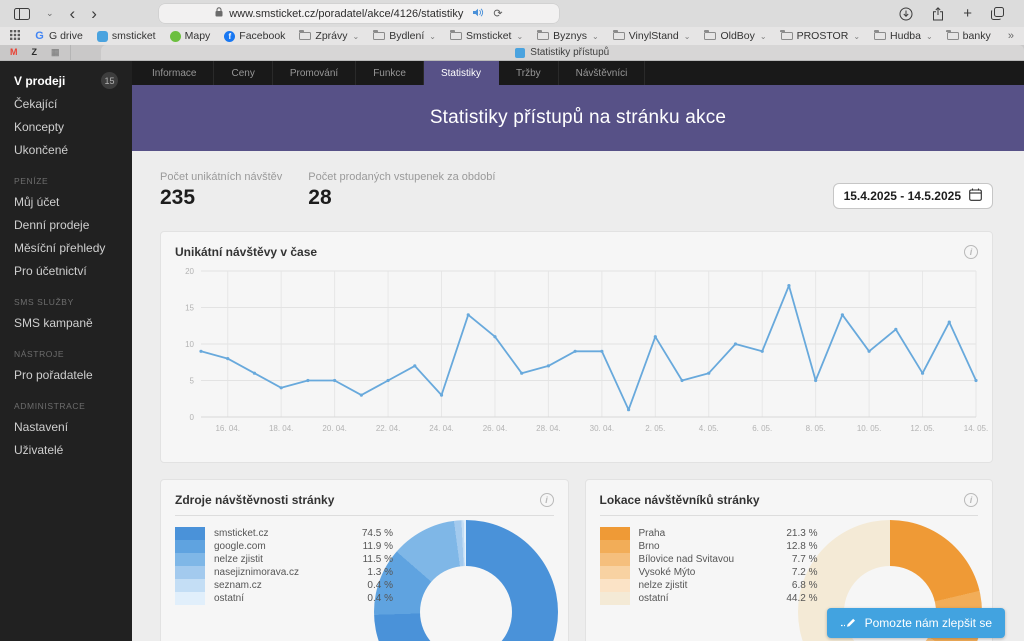  I want to click on sidebar-item-sms-kampan: SMS kampaně, so click(66, 322).